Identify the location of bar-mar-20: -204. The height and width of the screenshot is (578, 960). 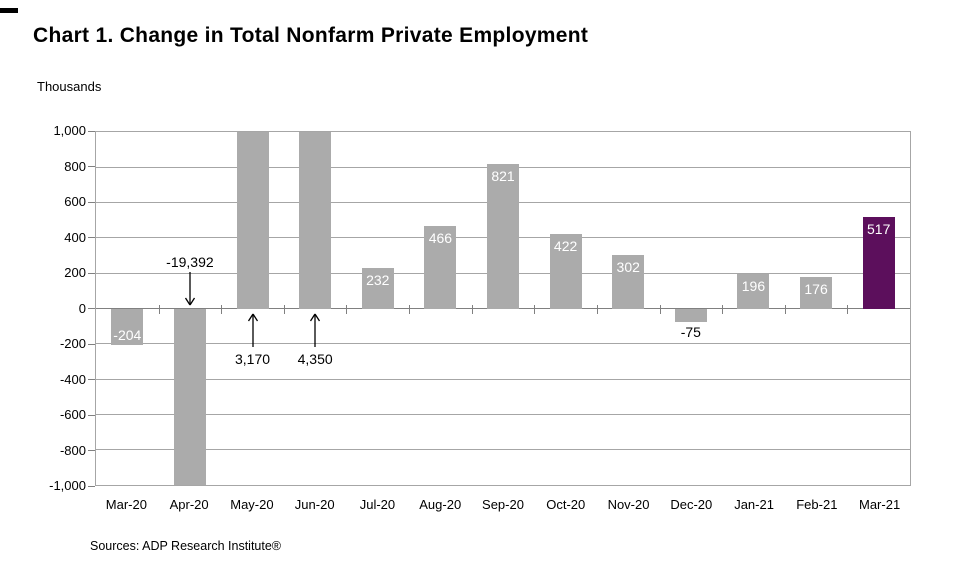
(127, 326).